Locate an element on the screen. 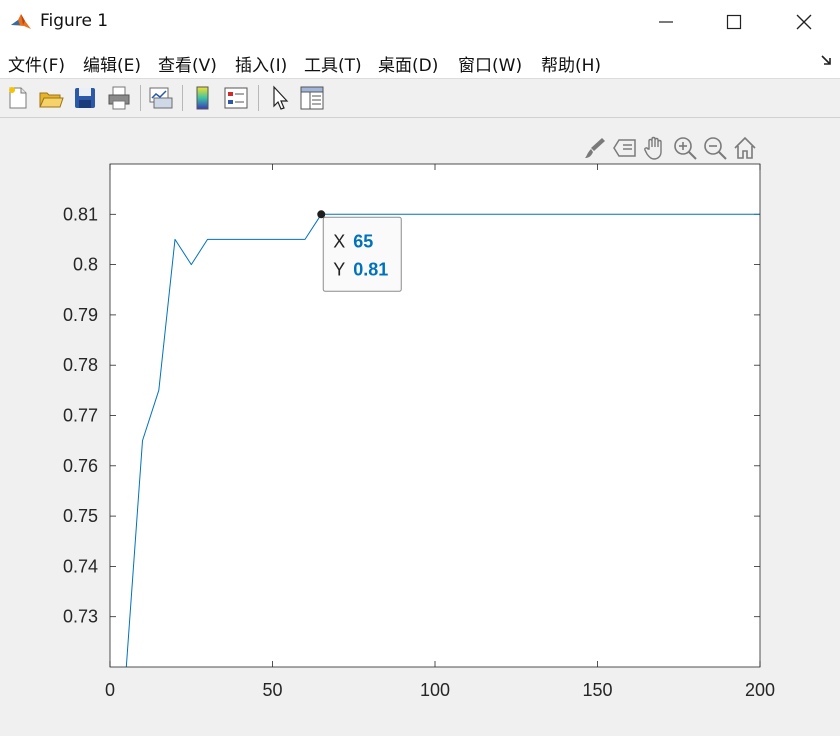  close-icon is located at coordinates (804, 22).